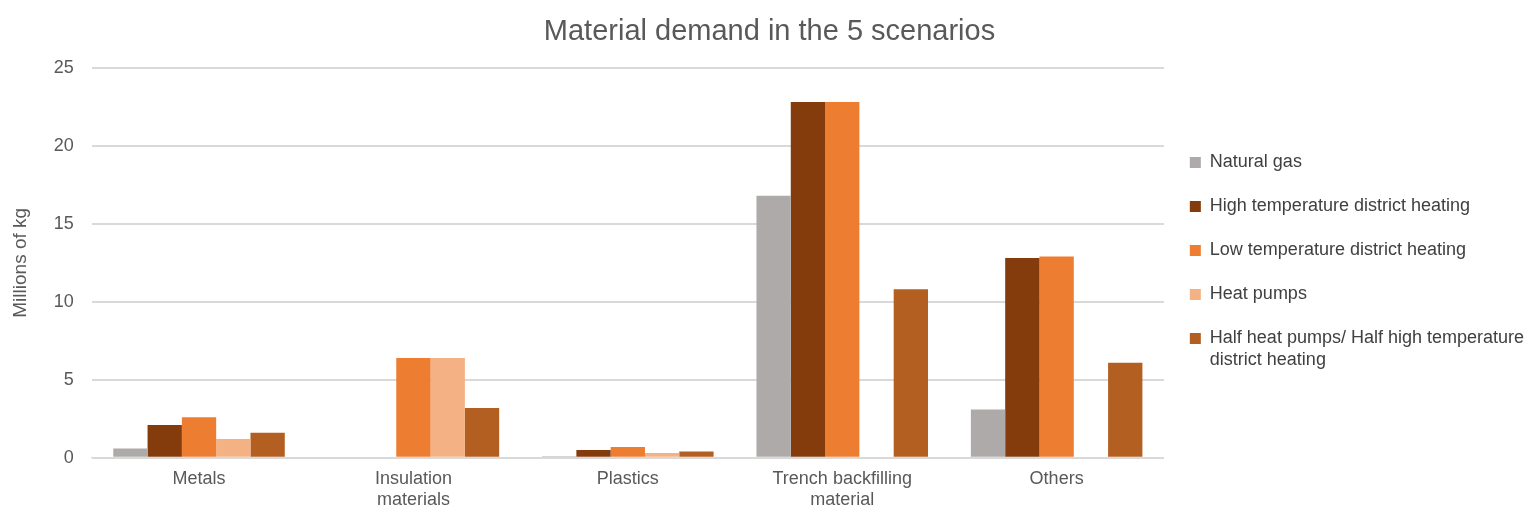 This screenshot has width=1539, height=526. Describe the element at coordinates (68, 378) in the screenshot. I see `y-tick-label: 5` at that location.